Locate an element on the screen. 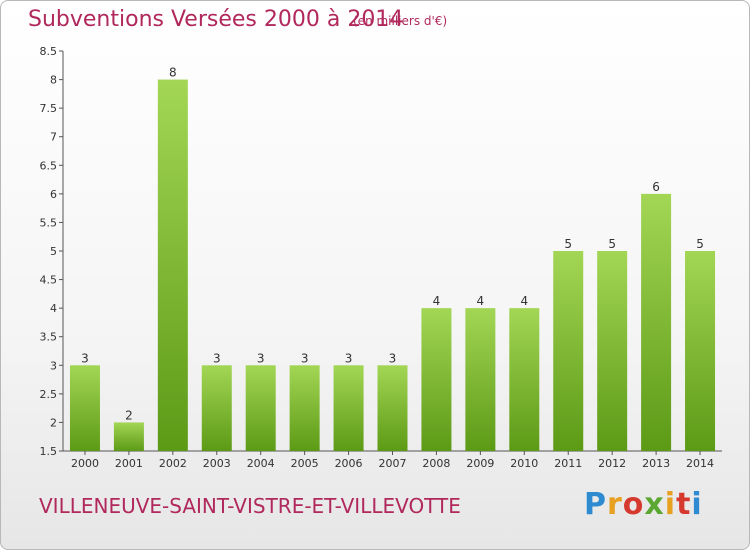 This screenshot has width=750, height=550. data-label: 6 is located at coordinates (656, 187).